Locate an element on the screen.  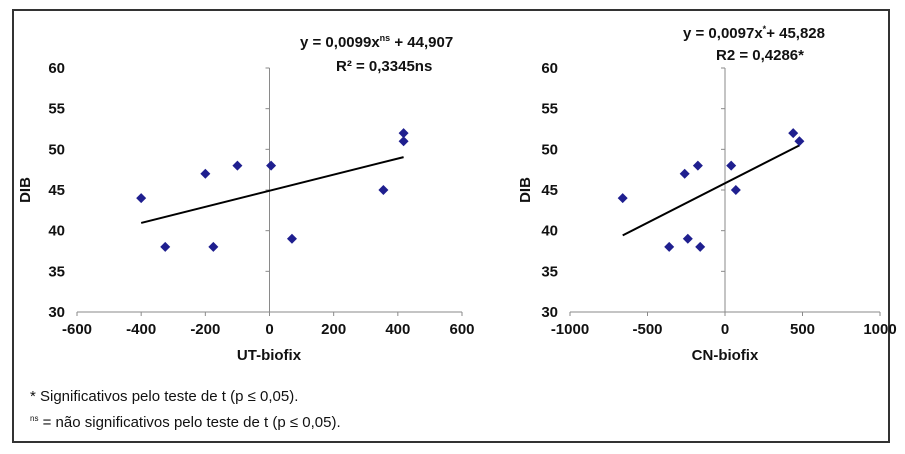
ns-superscript: ns is located at coordinates (34, 418).